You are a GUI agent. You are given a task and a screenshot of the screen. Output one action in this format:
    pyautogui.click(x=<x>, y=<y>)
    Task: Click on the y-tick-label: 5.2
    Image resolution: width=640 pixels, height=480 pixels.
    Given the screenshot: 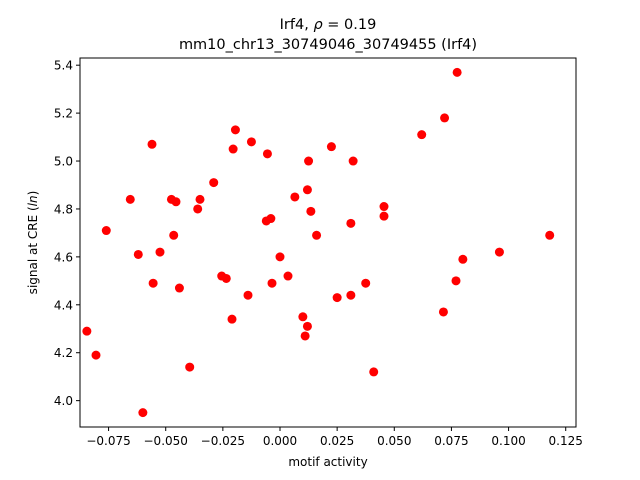 What is the action you would take?
    pyautogui.click(x=63, y=114)
    